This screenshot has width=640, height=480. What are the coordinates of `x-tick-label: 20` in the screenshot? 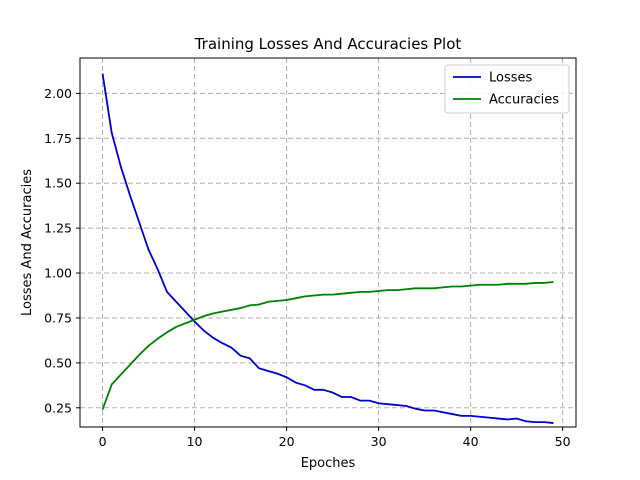 It's located at (287, 441).